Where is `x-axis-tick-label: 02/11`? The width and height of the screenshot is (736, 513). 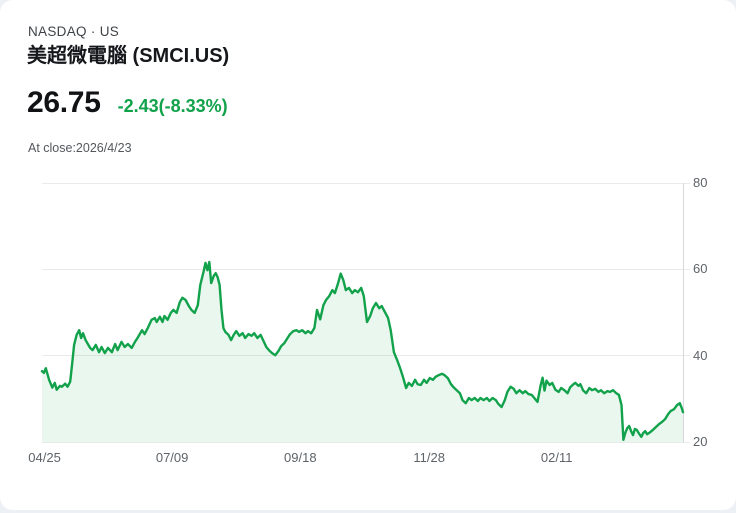
x-axis-tick-label: 02/11 is located at coordinates (556, 457).